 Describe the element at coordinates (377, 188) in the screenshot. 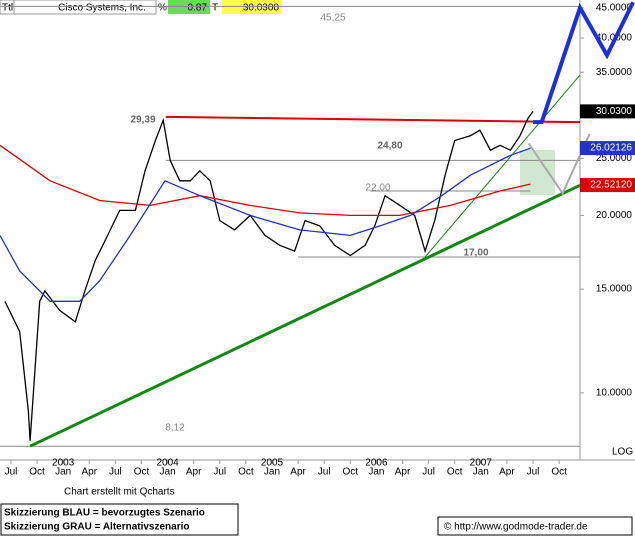

I see `annotation: 22,00` at that location.